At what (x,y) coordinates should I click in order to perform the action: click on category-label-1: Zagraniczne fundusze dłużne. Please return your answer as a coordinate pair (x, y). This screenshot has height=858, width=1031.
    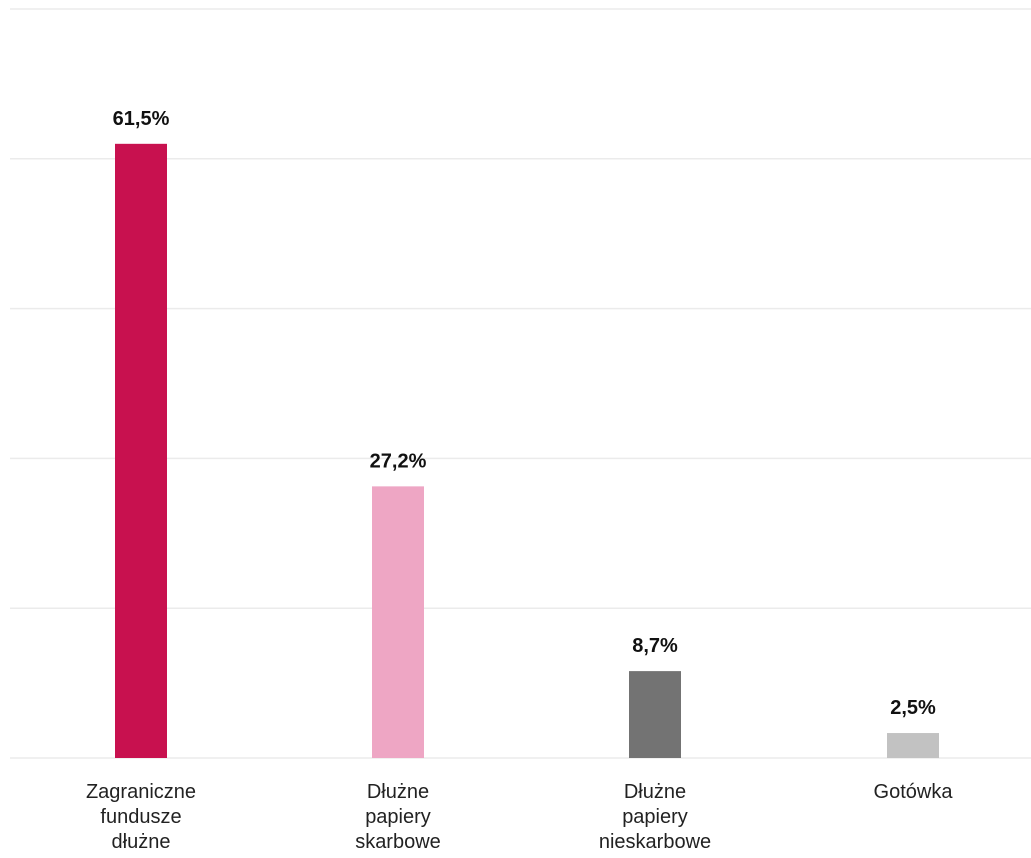
    Looking at the image, I should click on (141, 817).